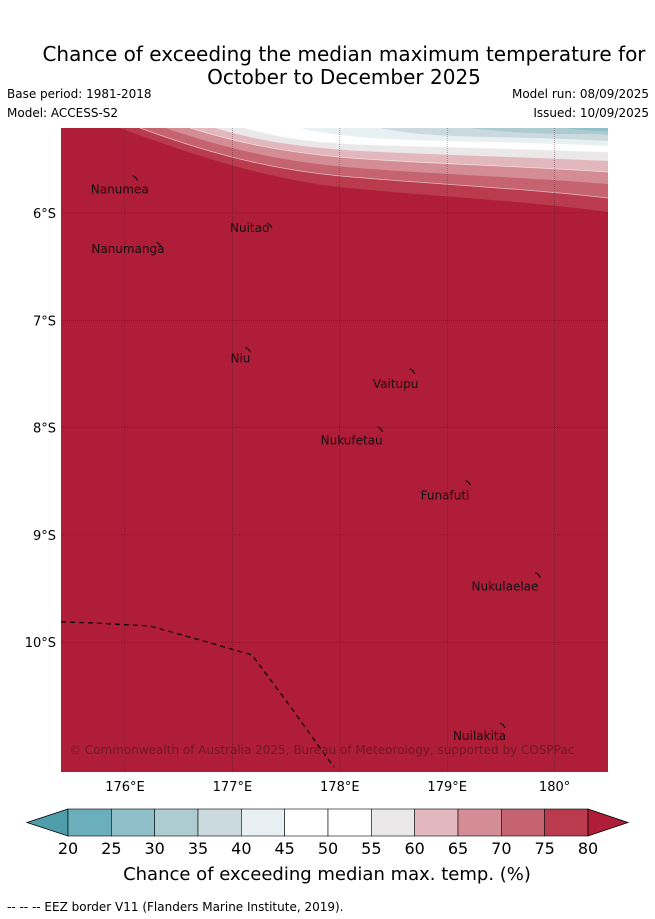 Image resolution: width=655 pixels, height=919 pixels. What do you see at coordinates (580, 94) in the screenshot?
I see `model-run: Model run: 08/09/2025` at bounding box center [580, 94].